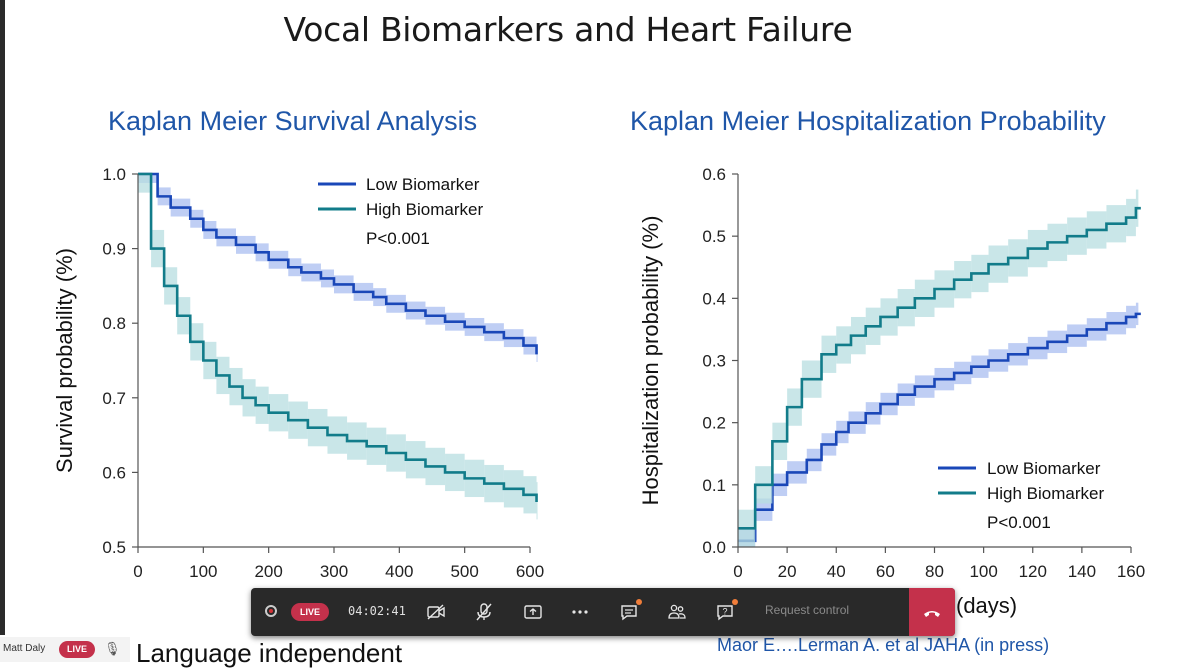  I want to click on meeting-control-bar: LIVE 04:02:41 ? Request control, so click(603, 612).